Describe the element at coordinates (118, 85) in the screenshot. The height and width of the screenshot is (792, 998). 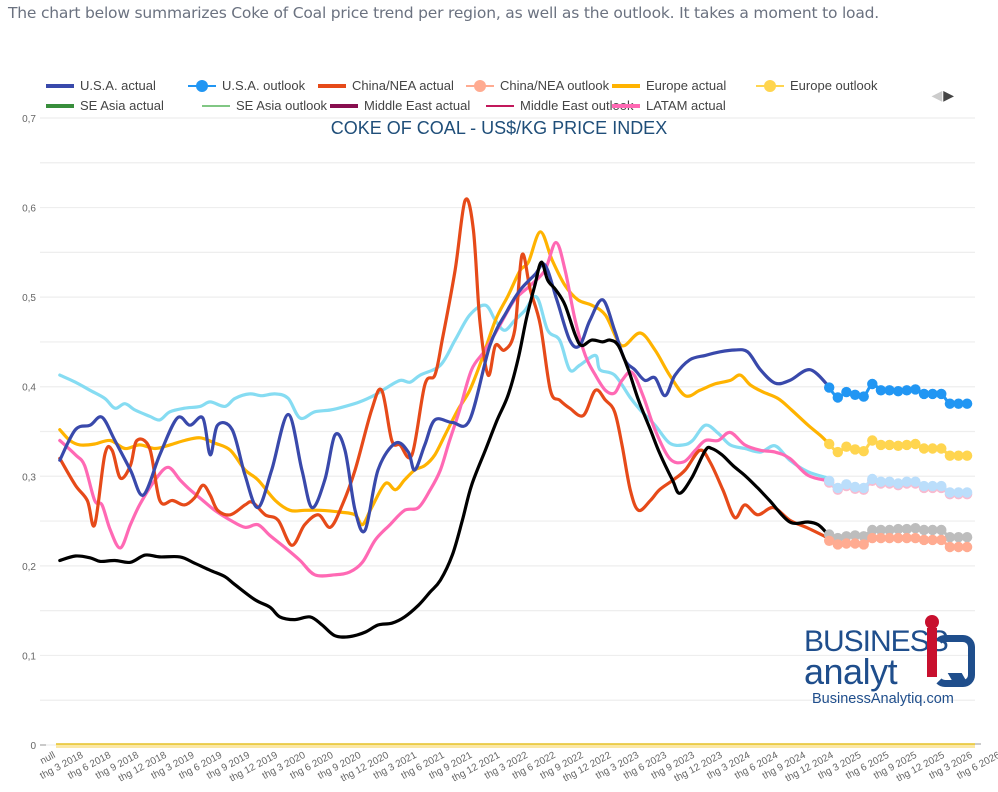
I see `legend-label: U.S.A. actual` at that location.